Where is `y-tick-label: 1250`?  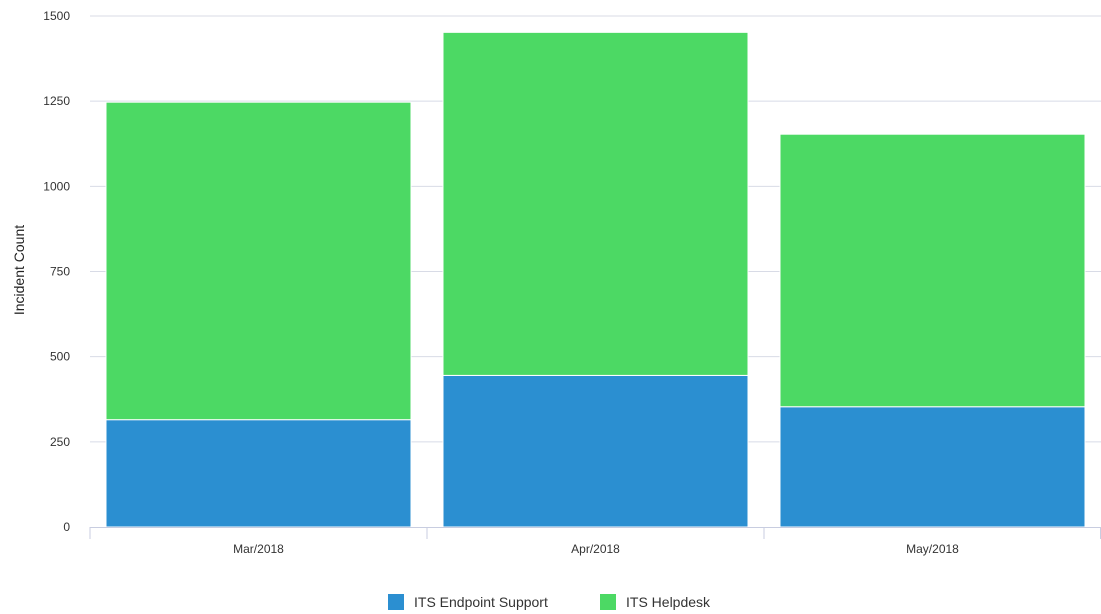 y-tick-label: 1250 is located at coordinates (56, 101).